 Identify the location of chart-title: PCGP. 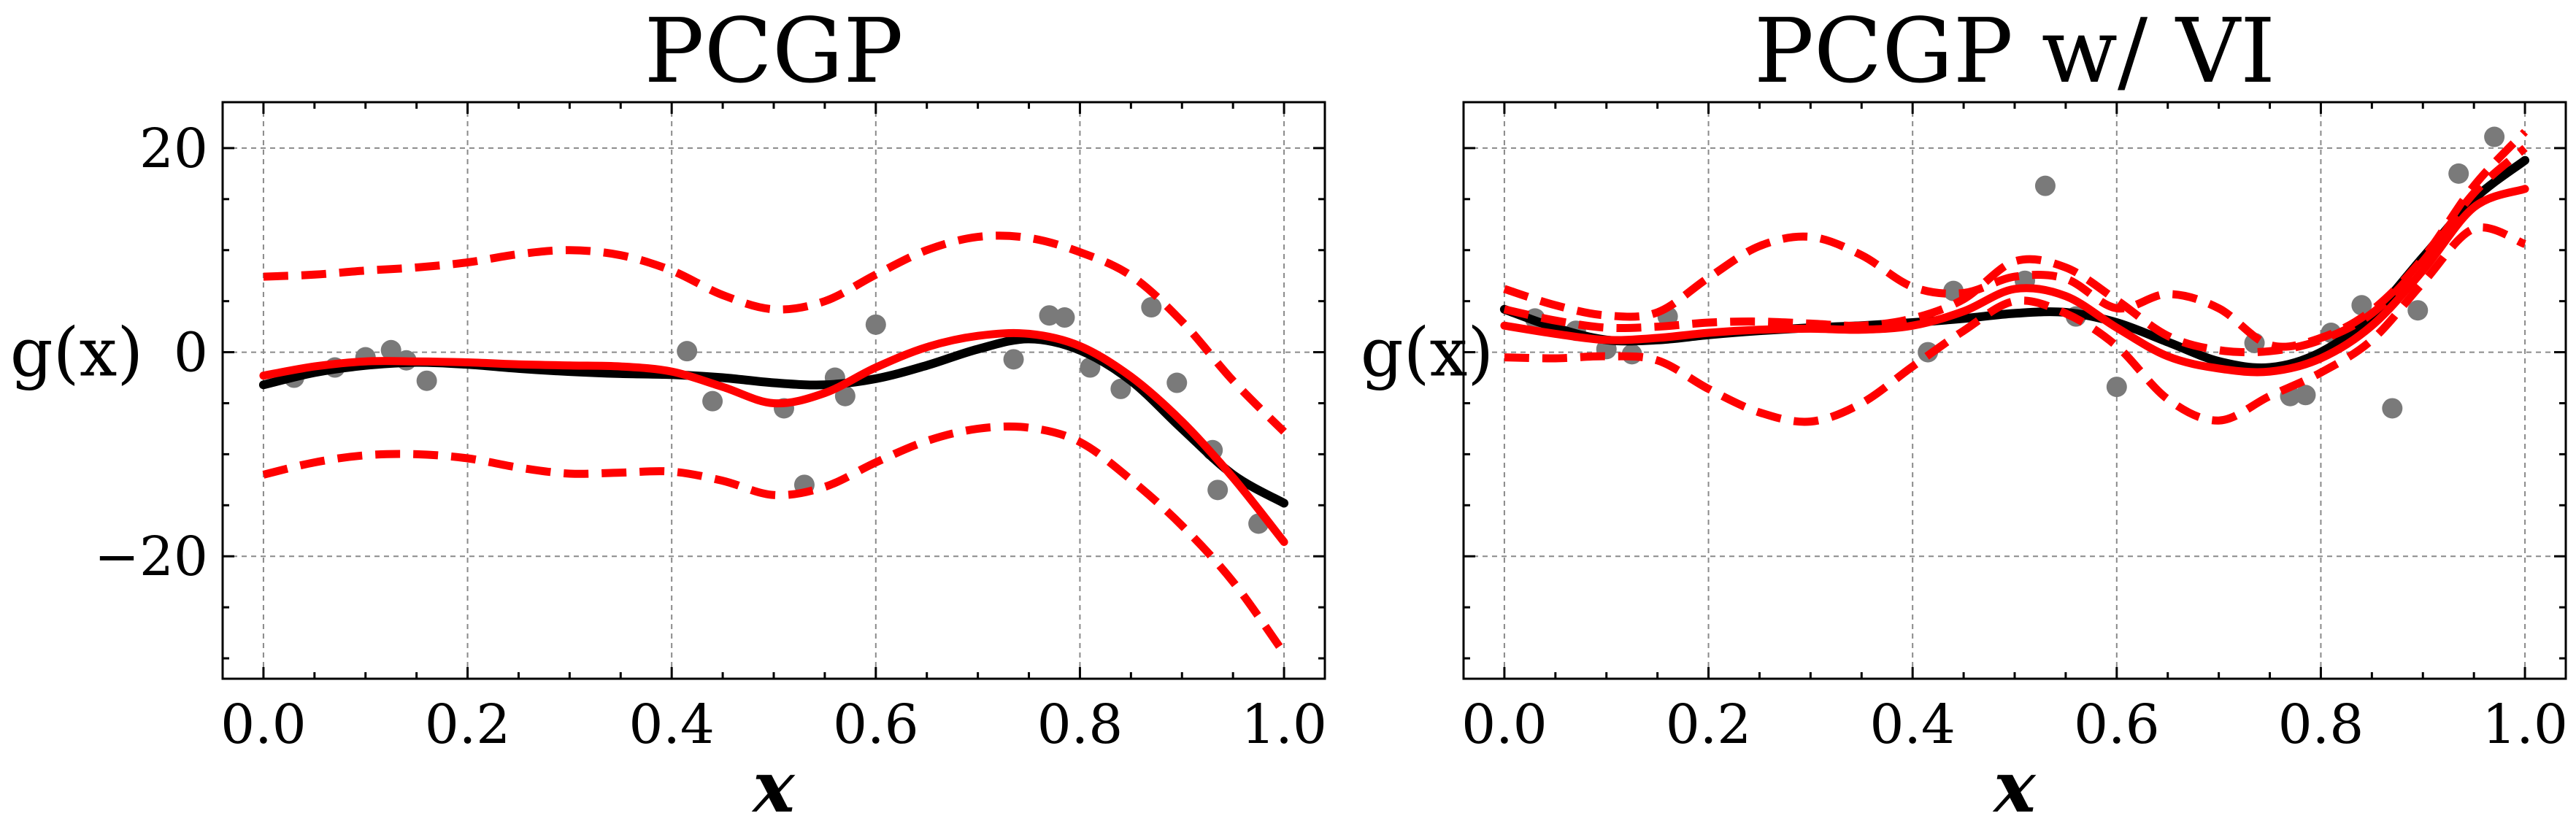
(774, 52).